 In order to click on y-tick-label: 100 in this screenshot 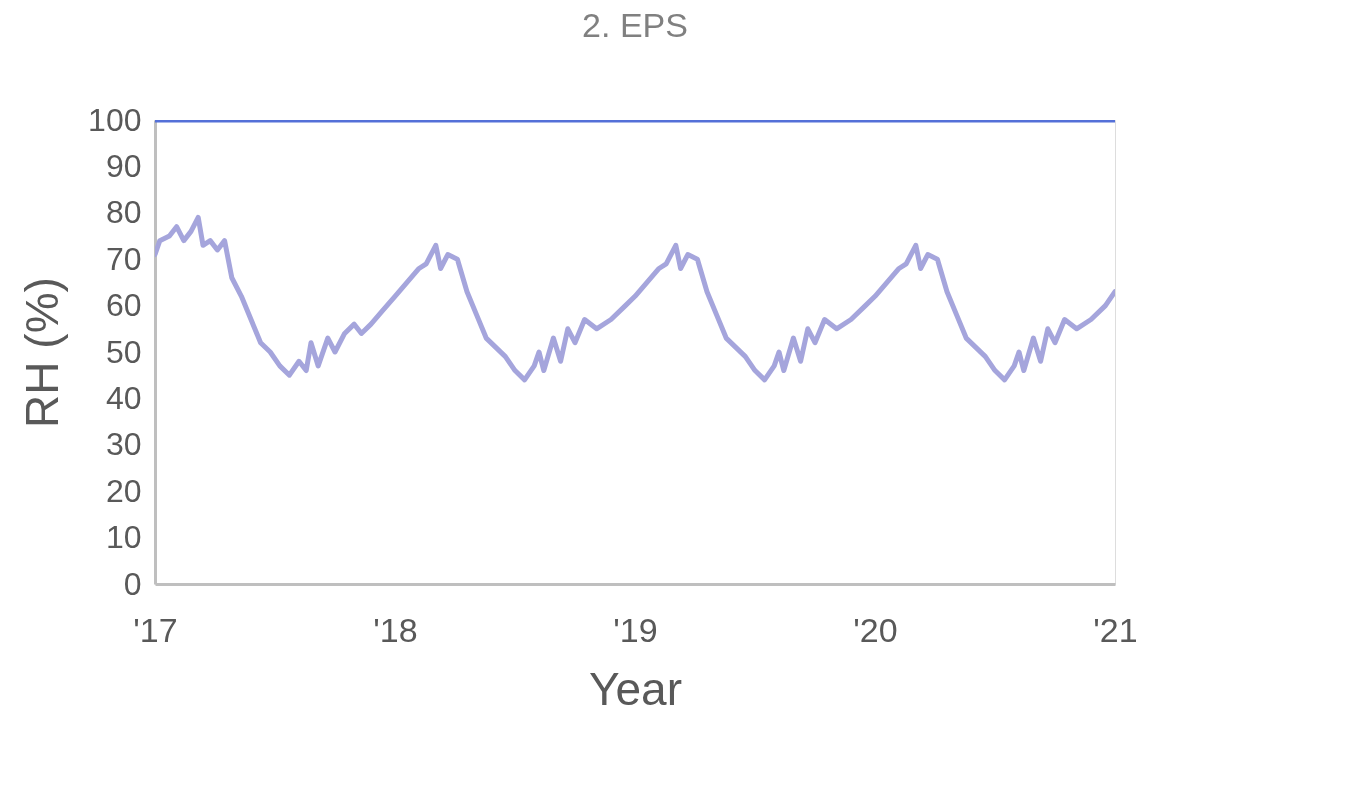, I will do `click(115, 119)`.